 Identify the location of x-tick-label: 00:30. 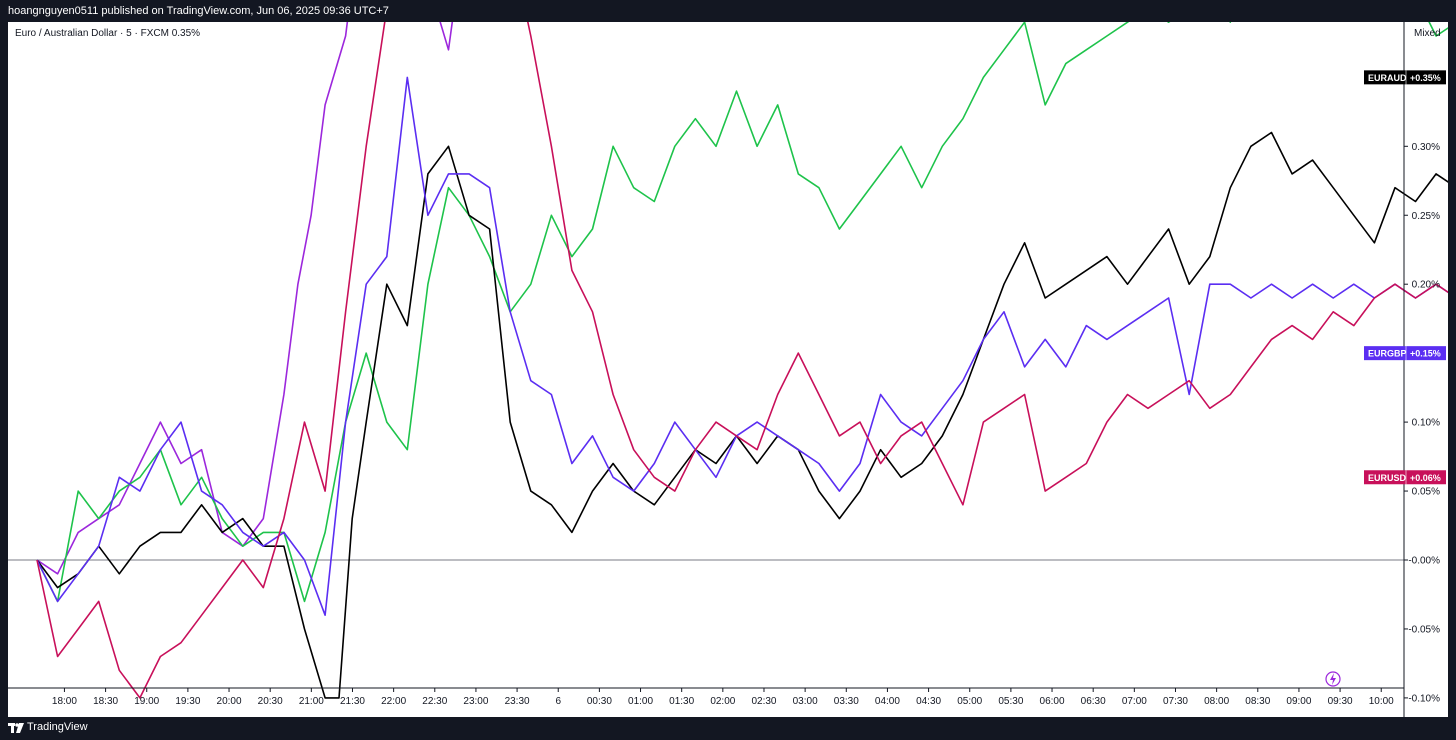
(599, 701).